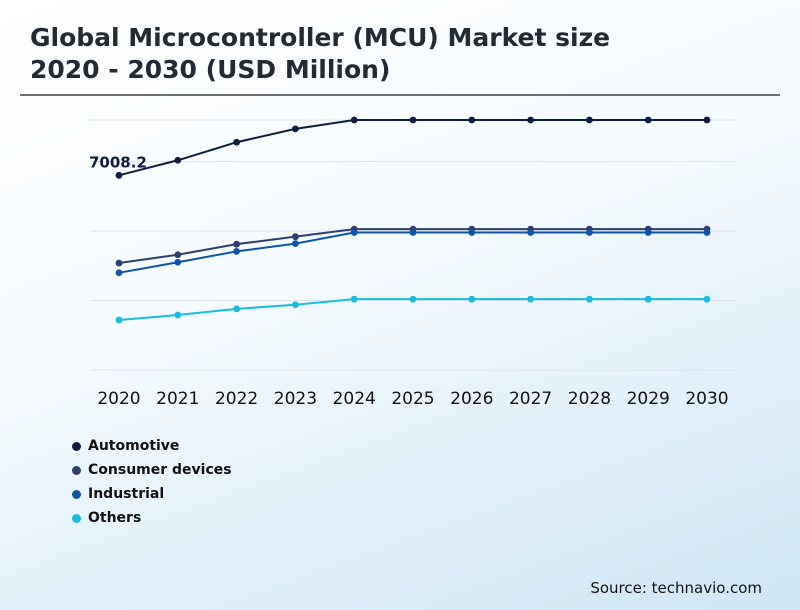  Describe the element at coordinates (676, 588) in the screenshot. I see `source-credit: Source: technavio.com` at that location.